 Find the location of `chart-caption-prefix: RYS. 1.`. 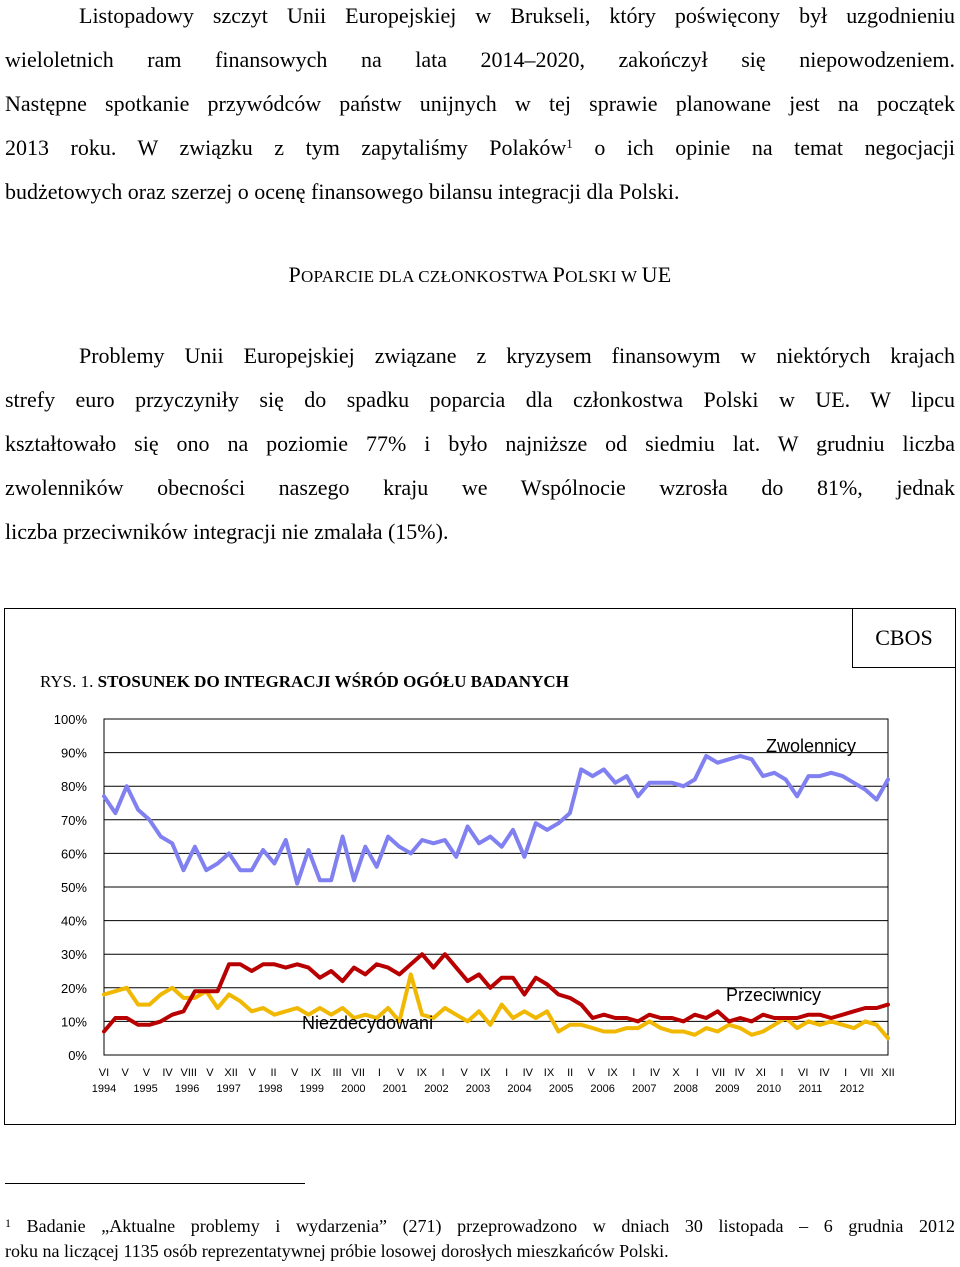

chart-caption-prefix: RYS. 1. is located at coordinates (69, 681).